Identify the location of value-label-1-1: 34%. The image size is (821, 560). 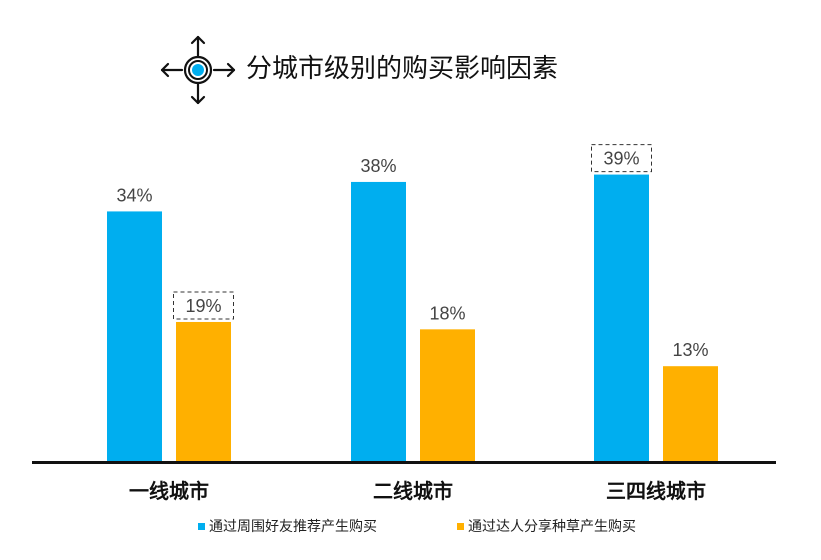
(134, 195).